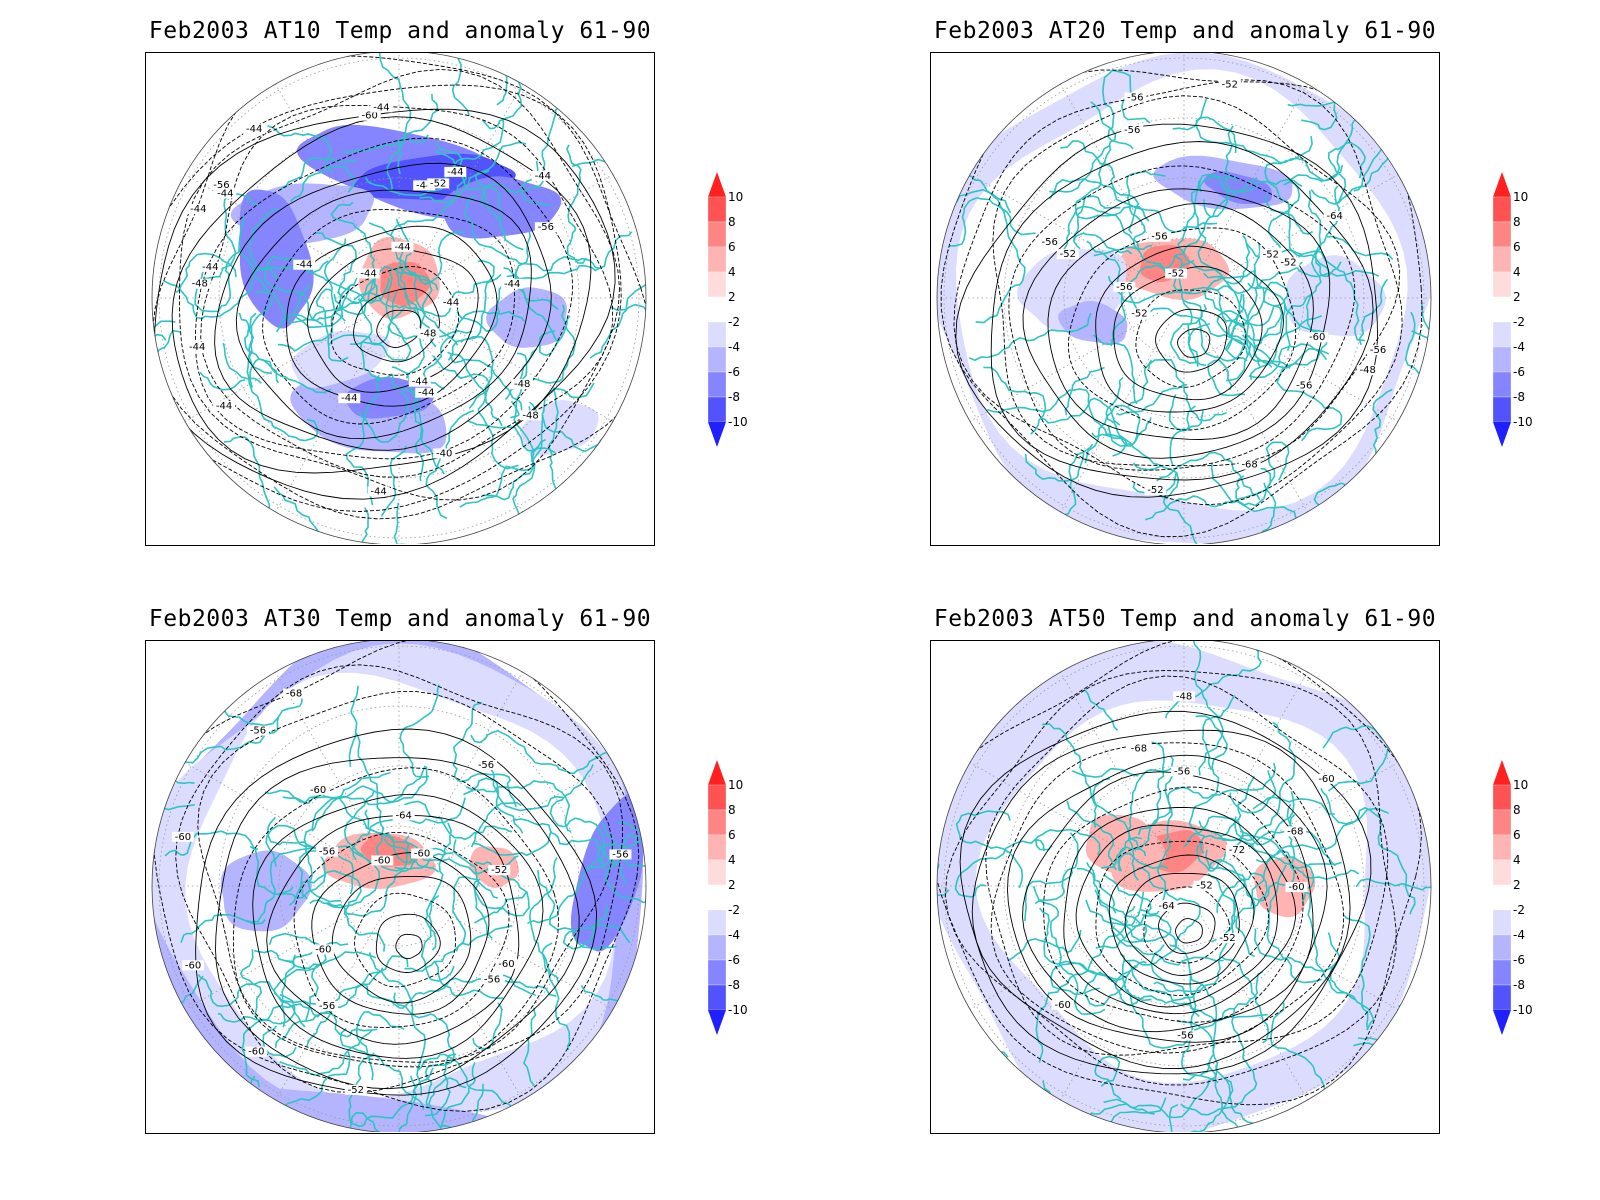 The width and height of the screenshot is (1600, 1200). I want to click on contour-label: -48, so click(1184, 696).